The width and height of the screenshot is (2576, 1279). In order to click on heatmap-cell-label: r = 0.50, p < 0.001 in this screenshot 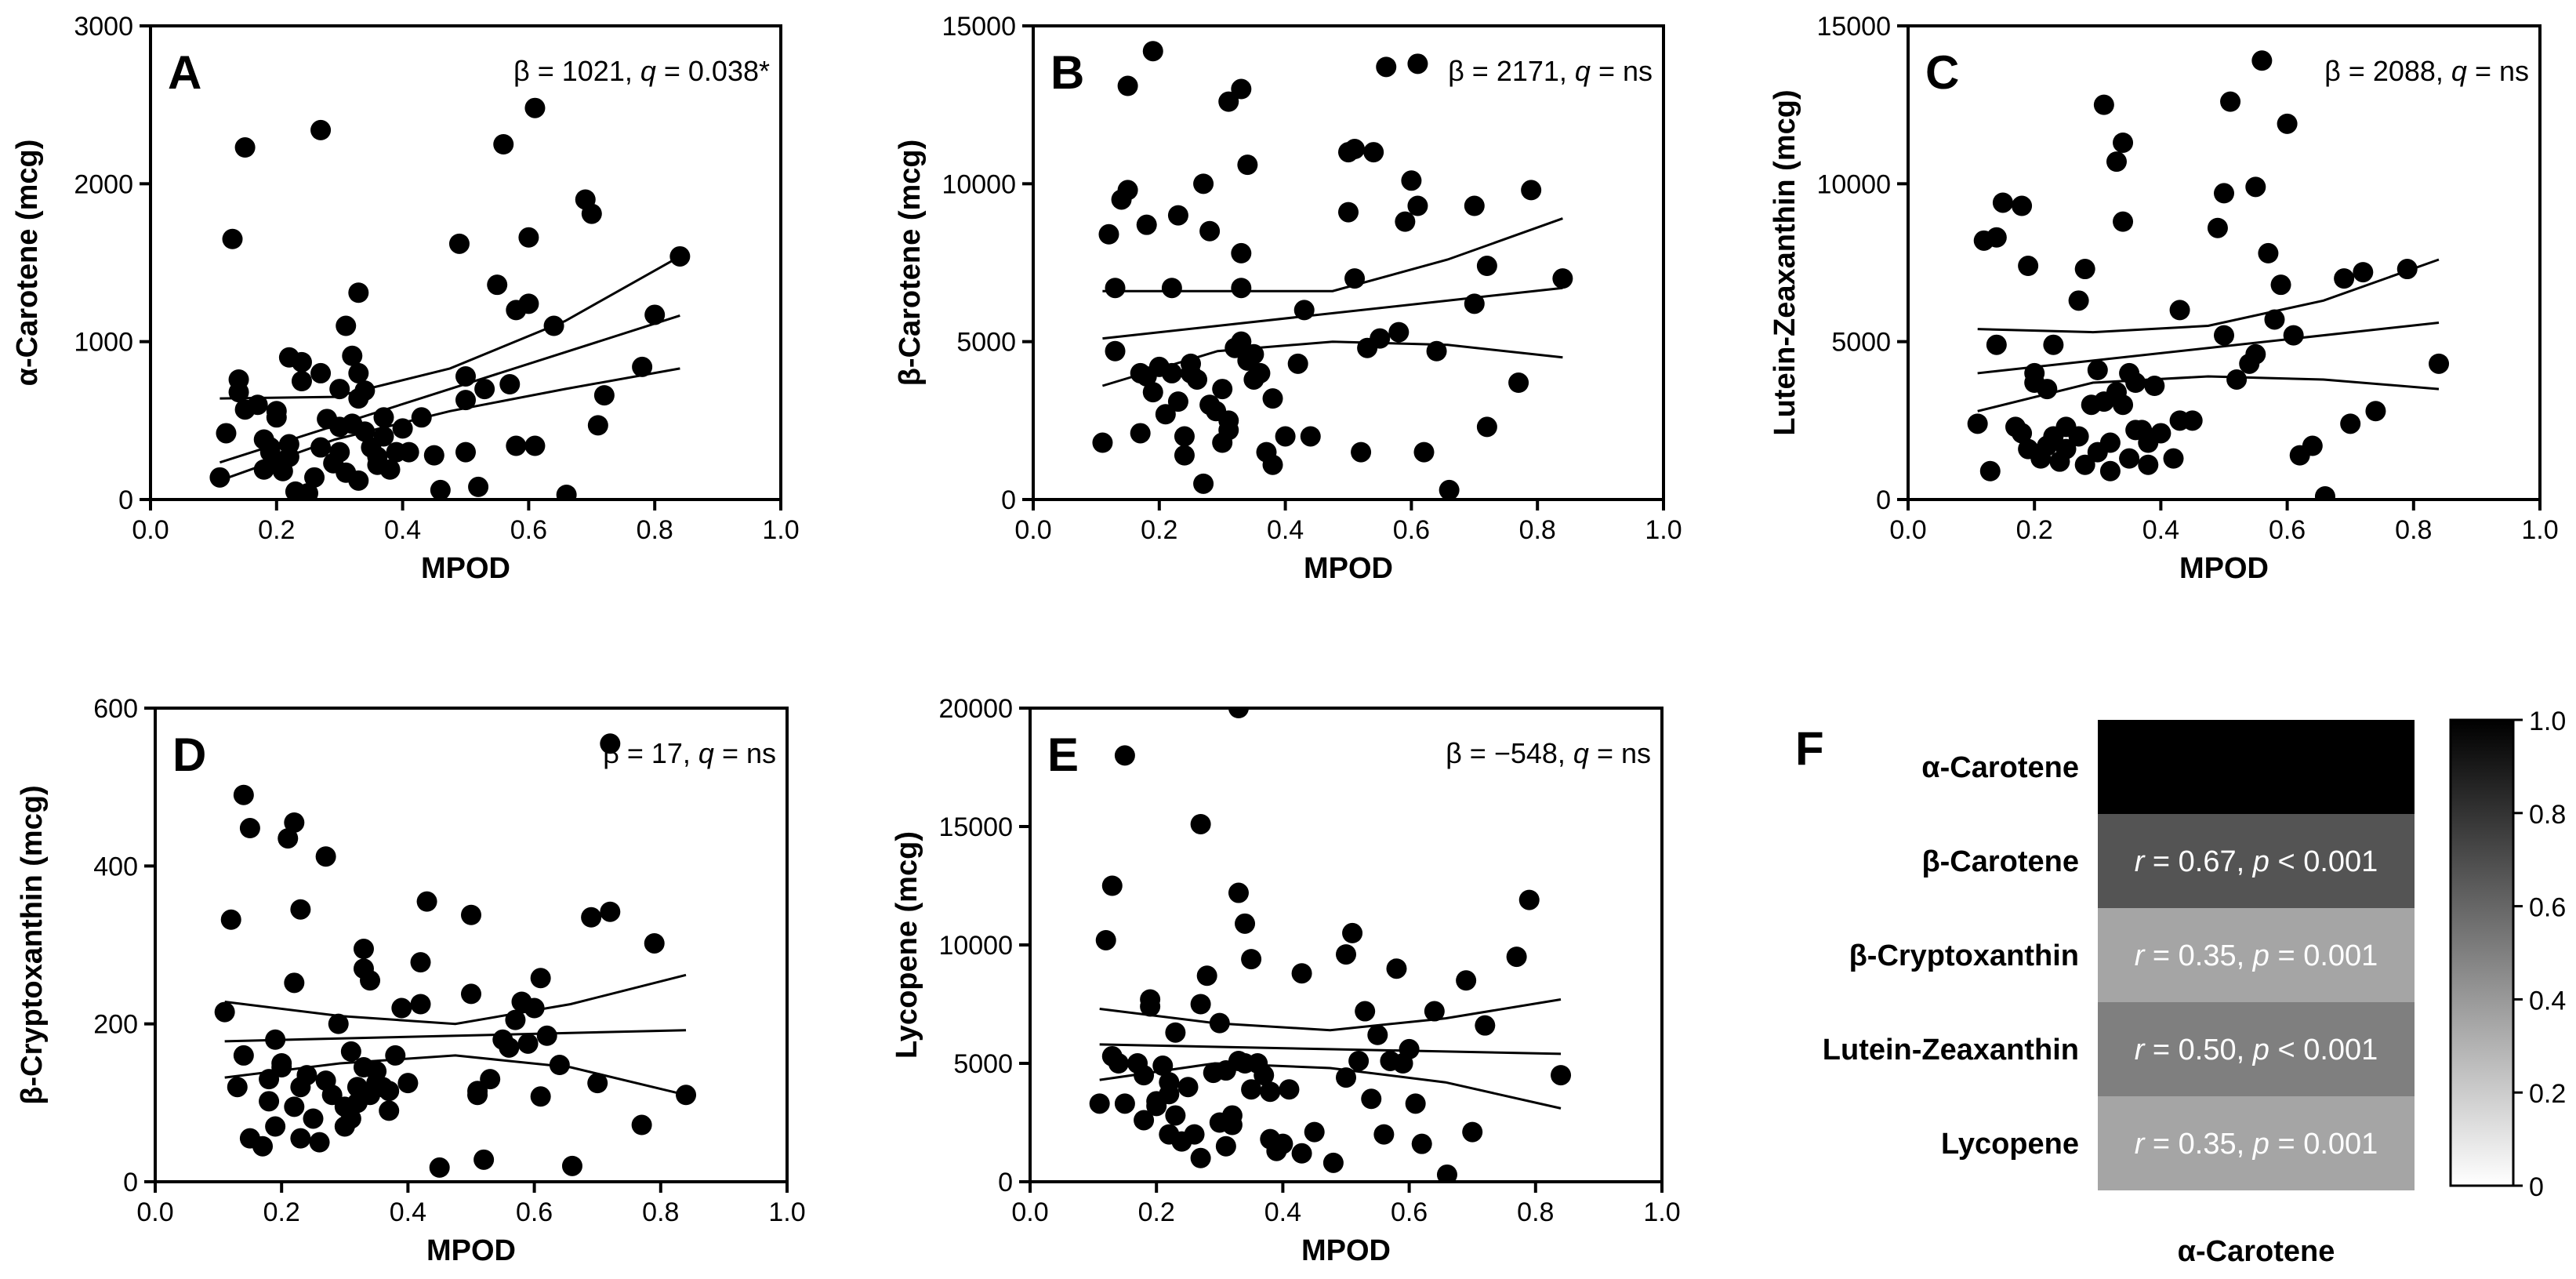, I will do `click(2257, 1050)`.